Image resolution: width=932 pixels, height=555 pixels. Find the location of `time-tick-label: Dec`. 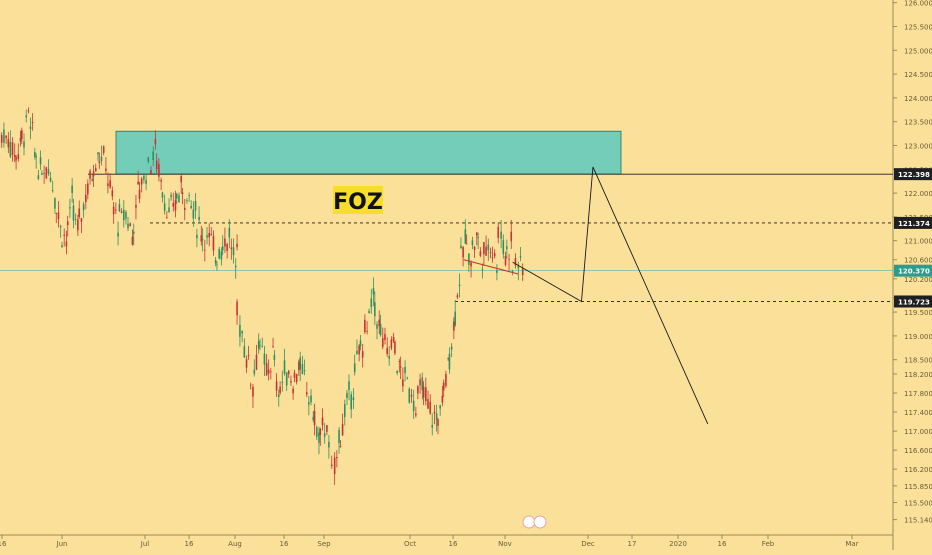

time-tick-label: Dec is located at coordinates (588, 544).